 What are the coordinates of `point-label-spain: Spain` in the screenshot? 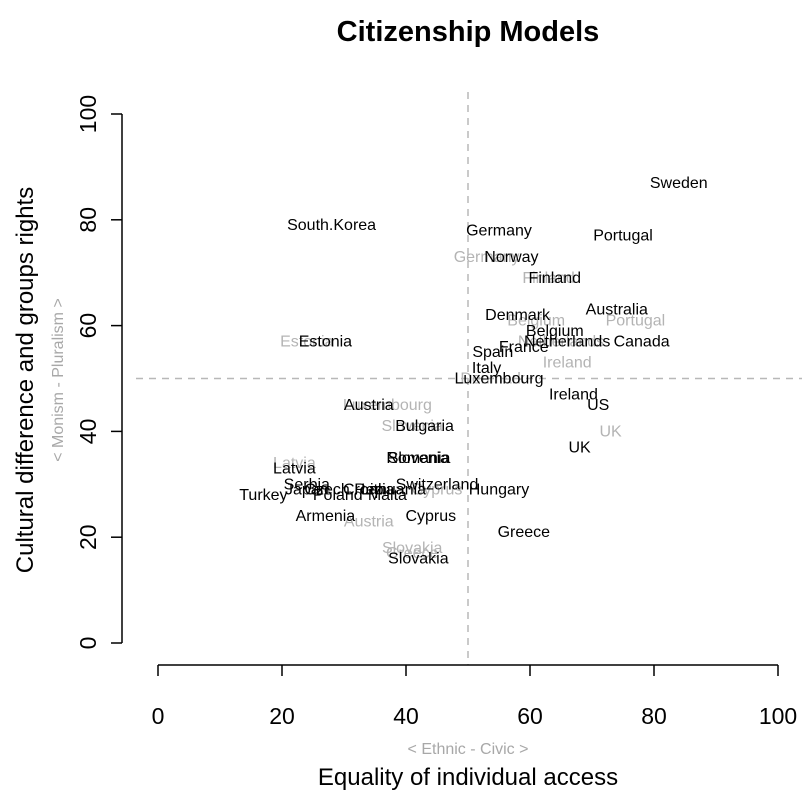 It's located at (492, 352).